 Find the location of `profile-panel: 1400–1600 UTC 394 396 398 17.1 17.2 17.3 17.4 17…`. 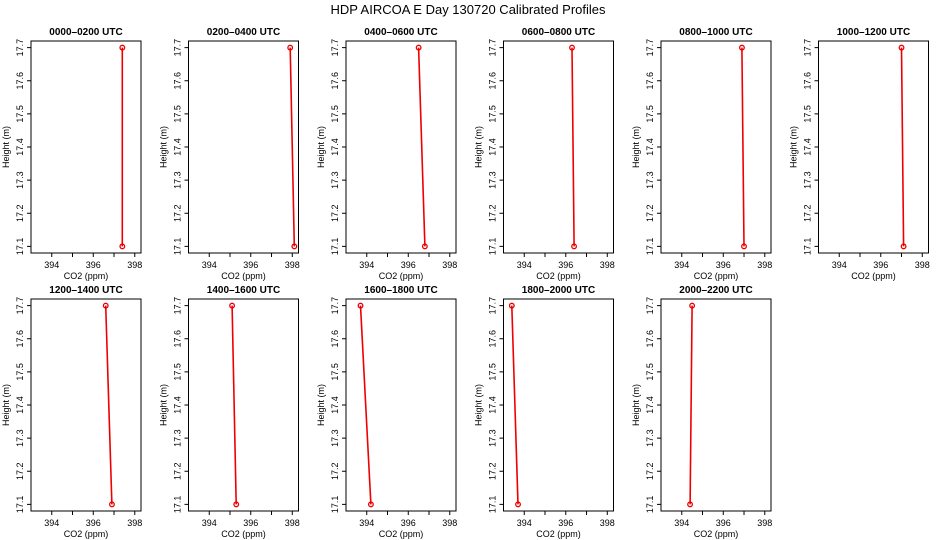

profile-panel: 1400–1600 UTC 394 396 398 17.1 17.2 17.3 17.4 17… is located at coordinates (229, 412).